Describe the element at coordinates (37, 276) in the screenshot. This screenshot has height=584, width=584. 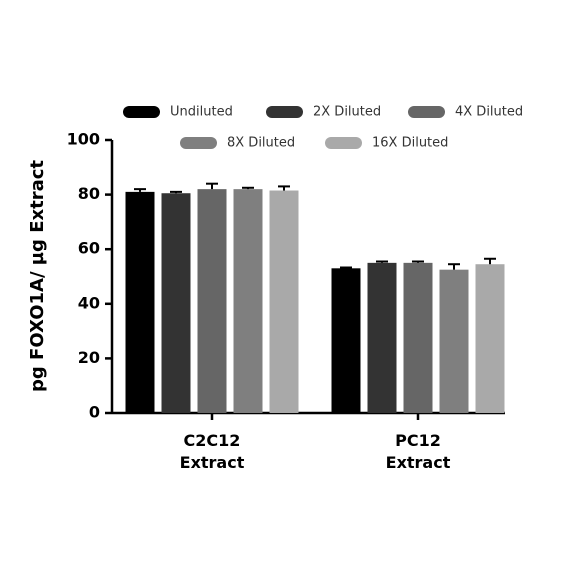
I see `y-axis-label: pg FOXO1A/ µg Extract` at that location.